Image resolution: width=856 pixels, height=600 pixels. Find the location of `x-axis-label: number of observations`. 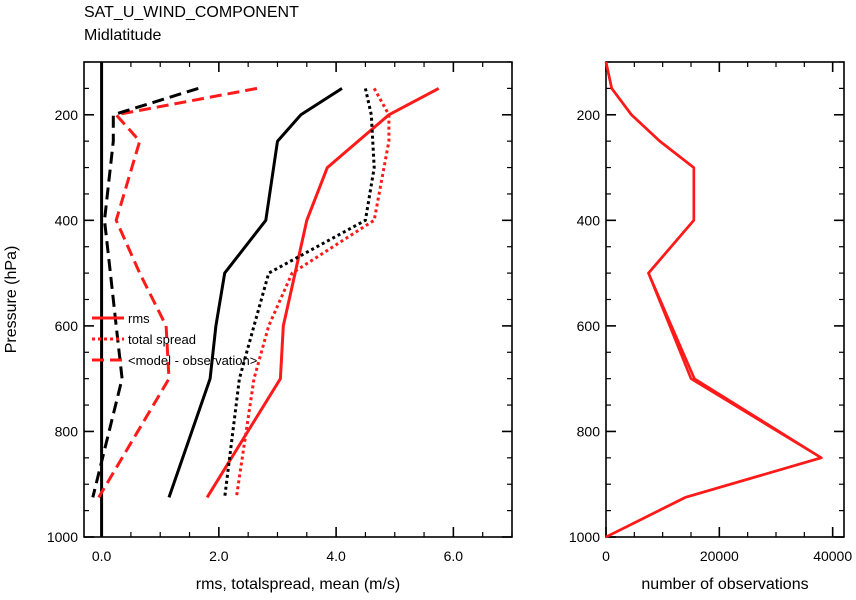

x-axis-label: number of observations is located at coordinates (724, 584).